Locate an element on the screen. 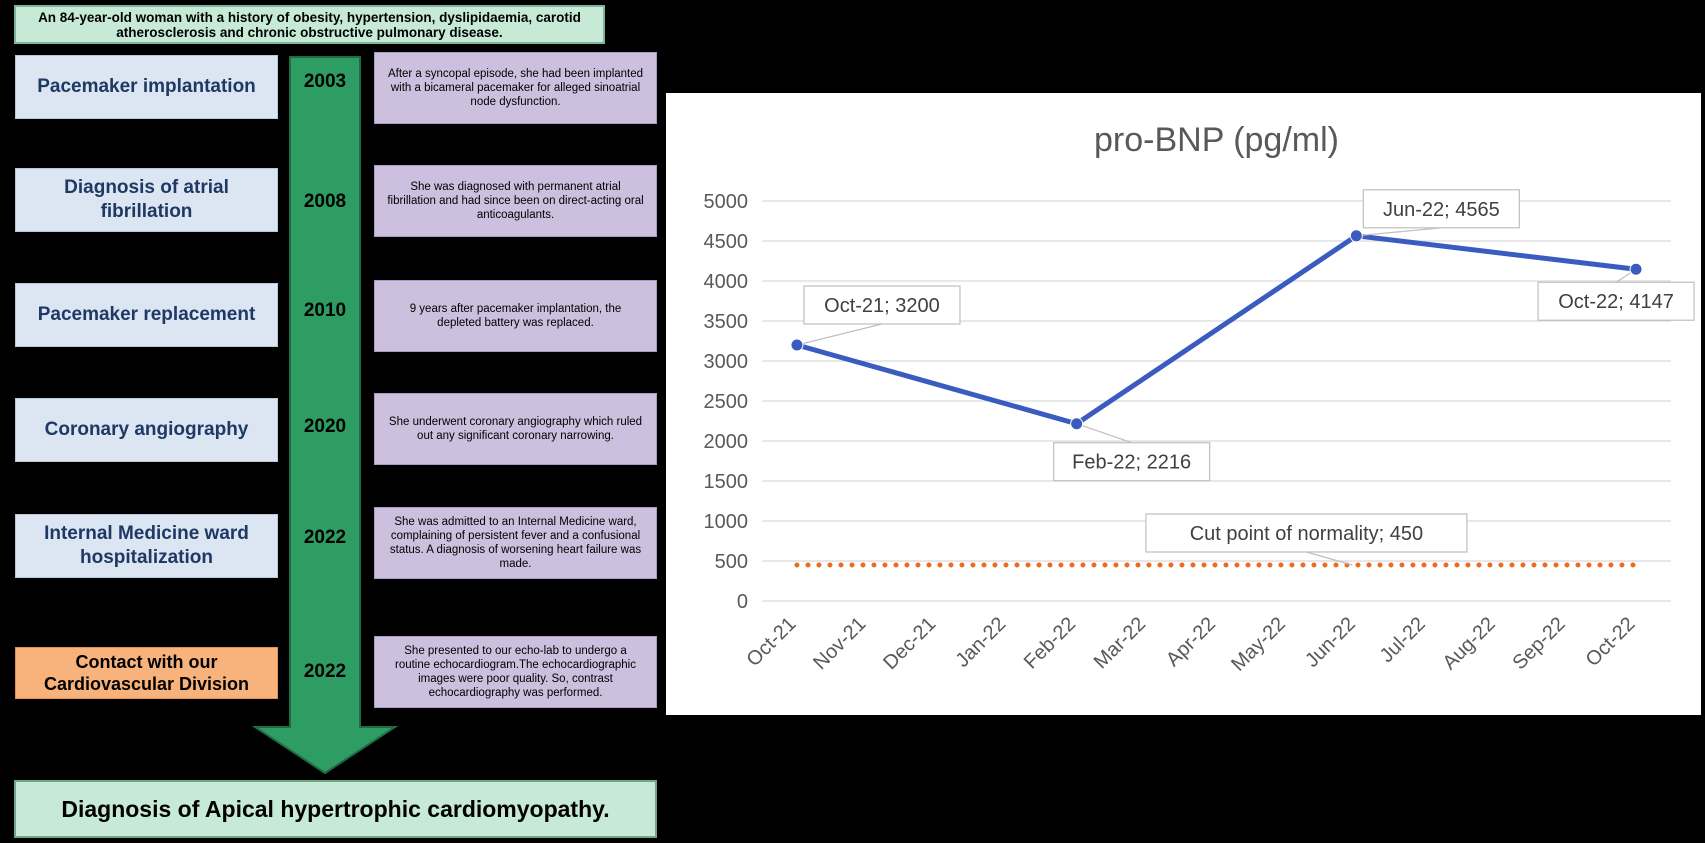 The width and height of the screenshot is (1705, 843). cutoff-label-leader is located at coordinates (1329, 558).